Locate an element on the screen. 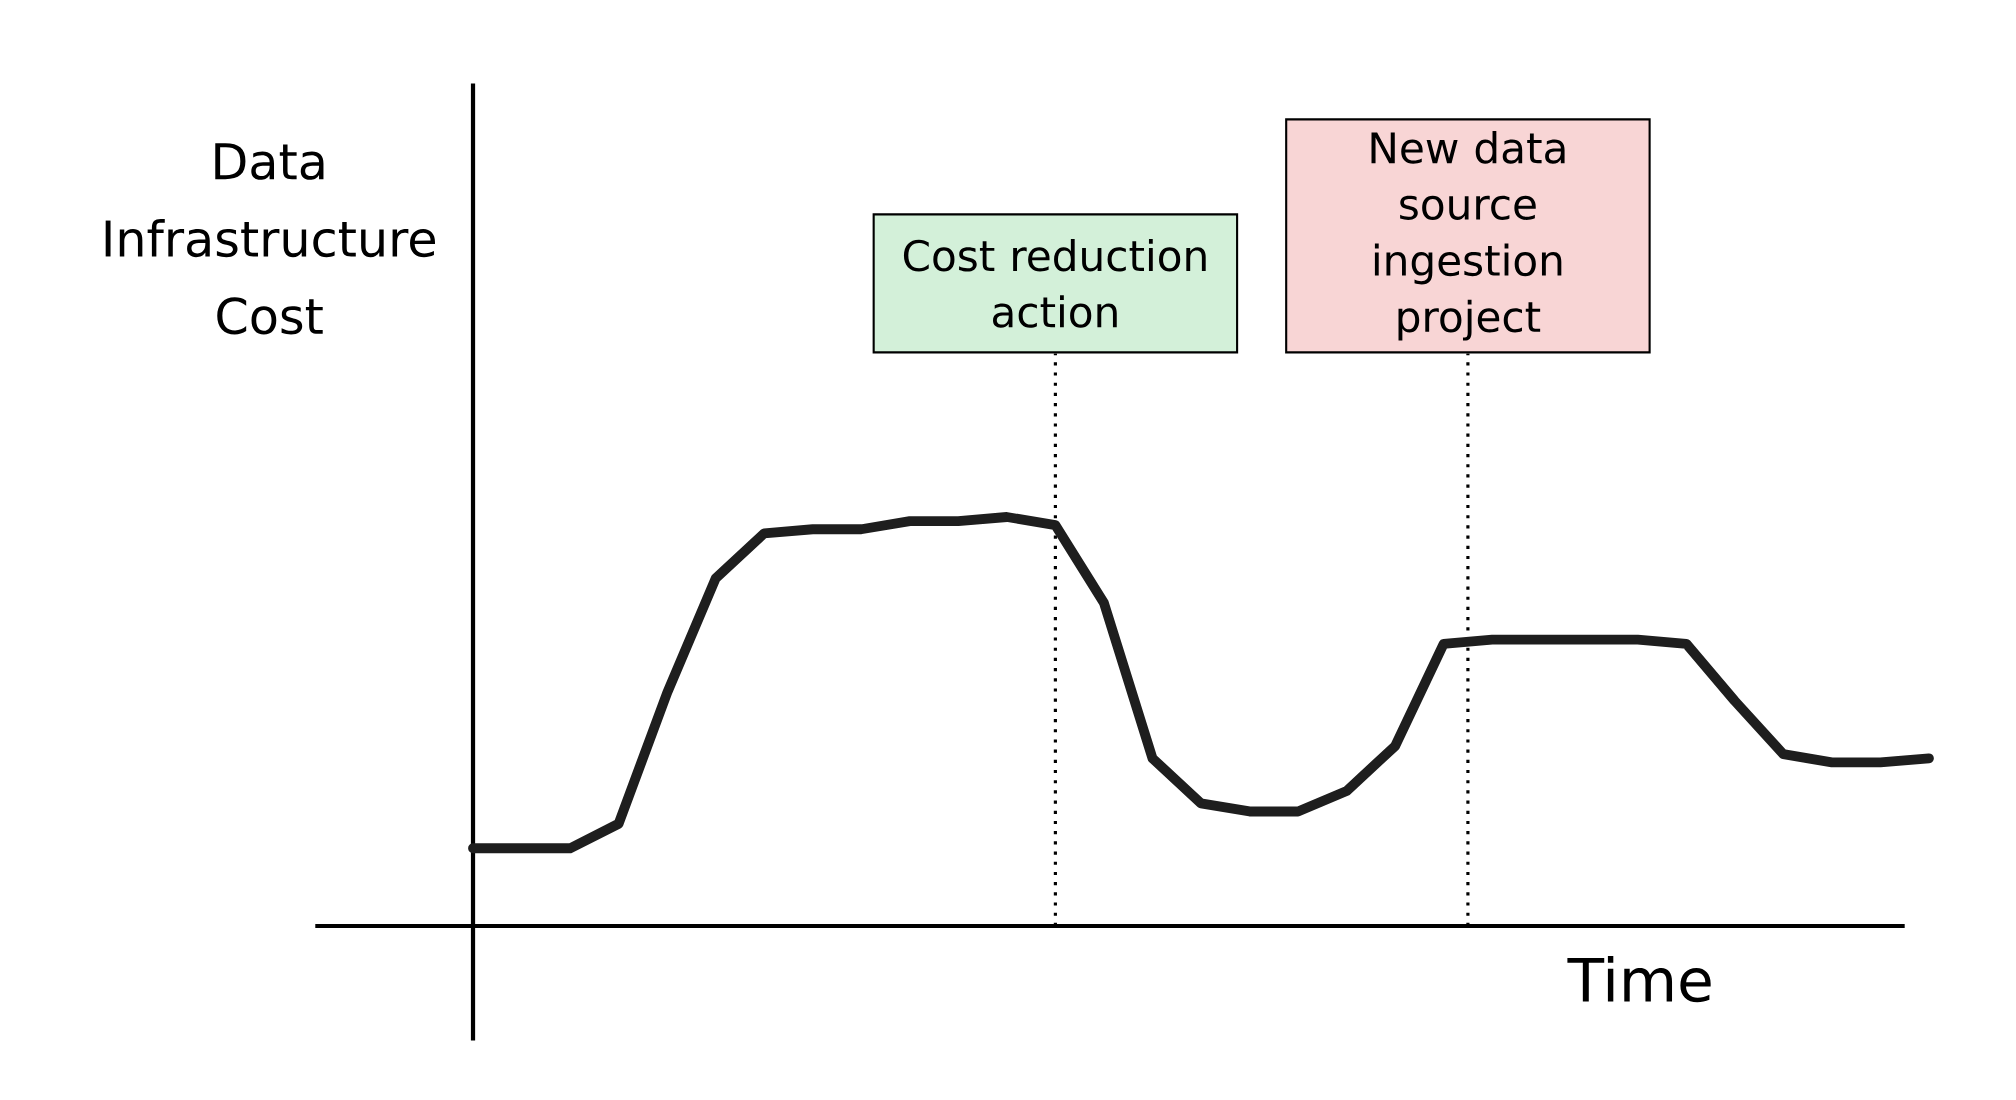 The image size is (2016, 1100). text: Cost reduction action is located at coordinates (1054, 283).